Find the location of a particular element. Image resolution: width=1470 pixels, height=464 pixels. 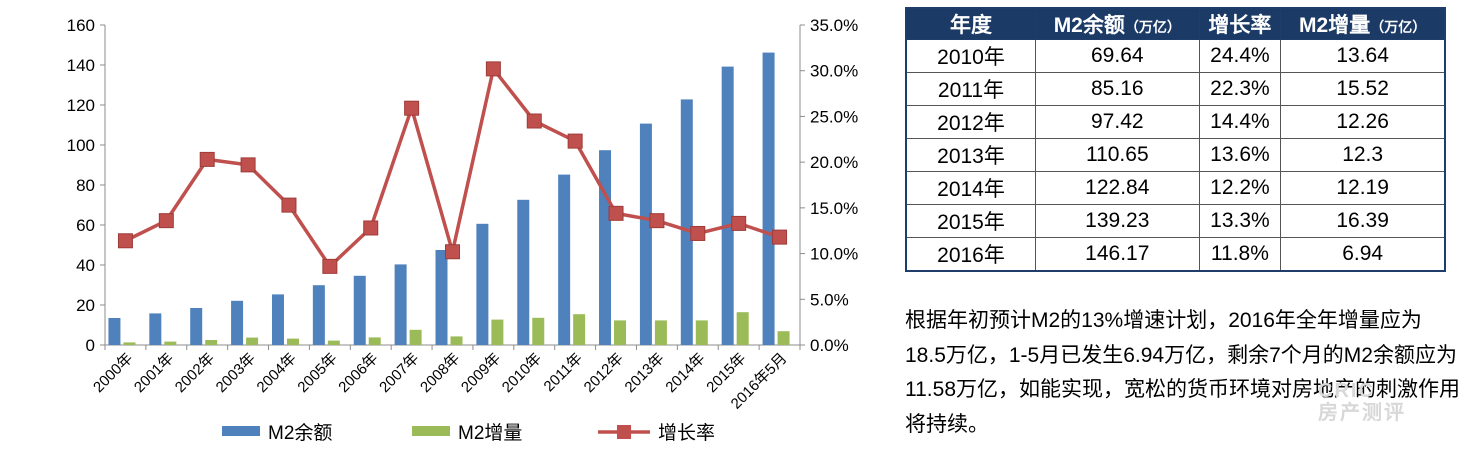

table-cell: 24.4% is located at coordinates (1240, 56).